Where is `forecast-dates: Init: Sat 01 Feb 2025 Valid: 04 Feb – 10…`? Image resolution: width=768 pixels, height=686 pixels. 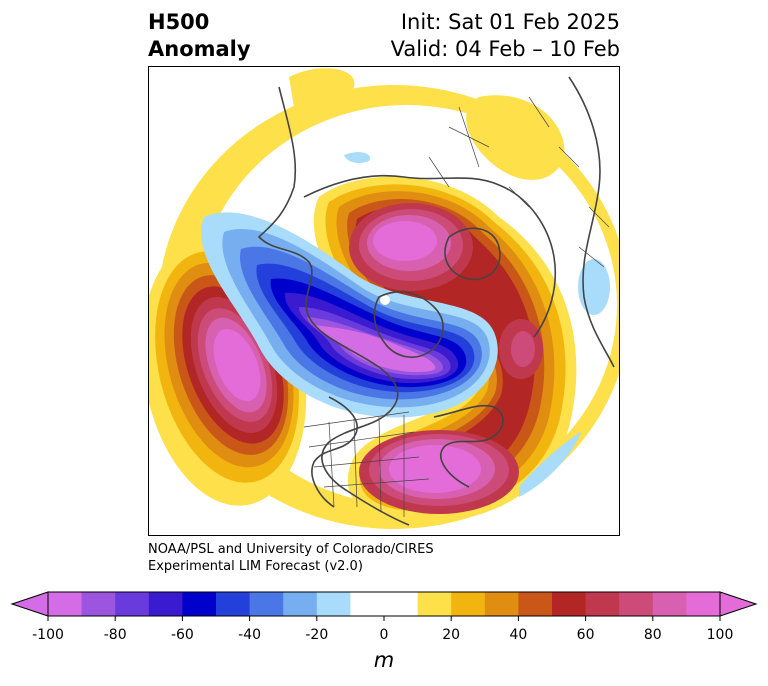 forecast-dates: Init: Sat 01 Feb 2025 Valid: 04 Feb – 10… is located at coordinates (505, 36).